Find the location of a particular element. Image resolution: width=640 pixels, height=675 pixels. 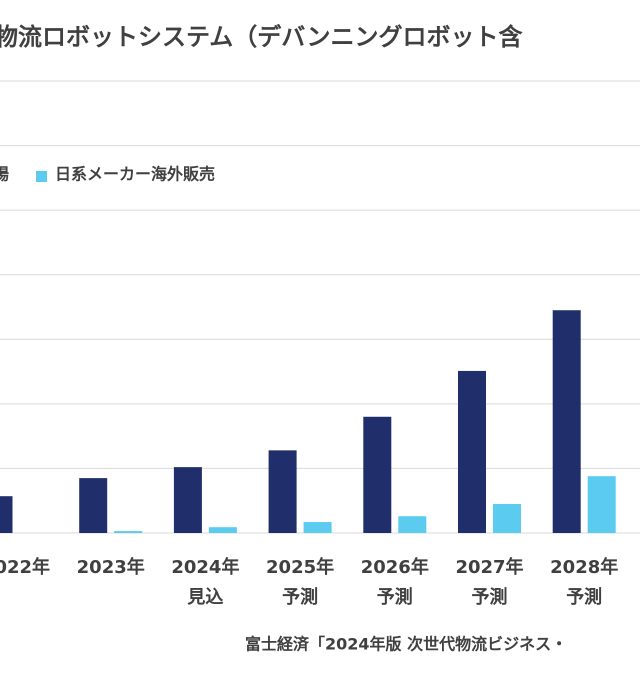

legend-label: 日系メーカー海外販売 is located at coordinates (135, 174).